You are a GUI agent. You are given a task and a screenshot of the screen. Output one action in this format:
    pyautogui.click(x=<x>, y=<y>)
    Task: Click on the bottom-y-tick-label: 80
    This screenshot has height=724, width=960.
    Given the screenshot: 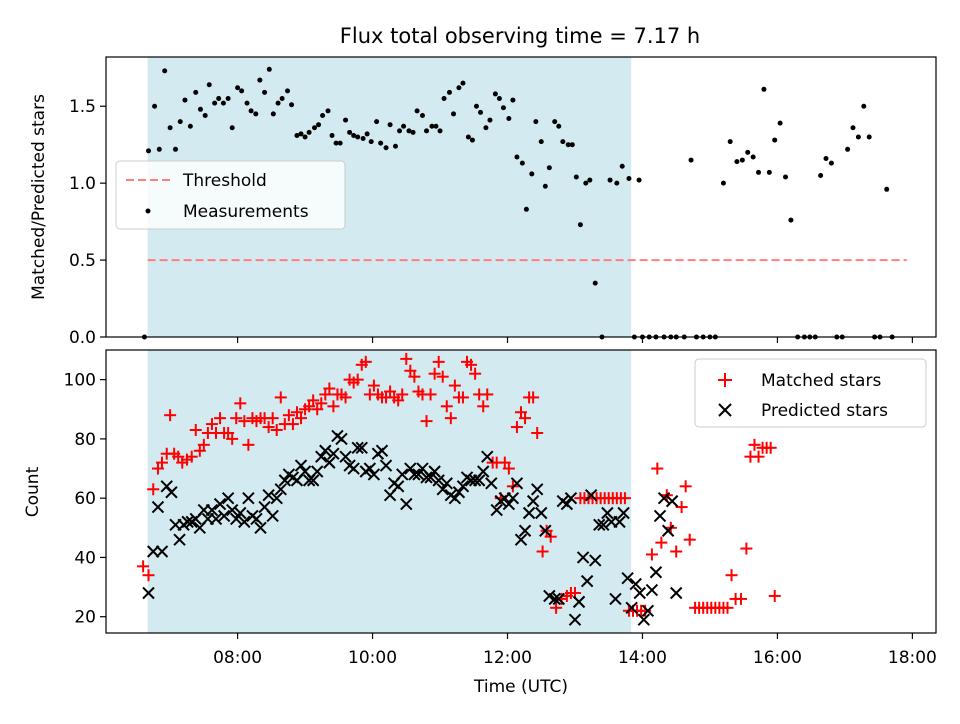 What is the action you would take?
    pyautogui.click(x=85, y=440)
    